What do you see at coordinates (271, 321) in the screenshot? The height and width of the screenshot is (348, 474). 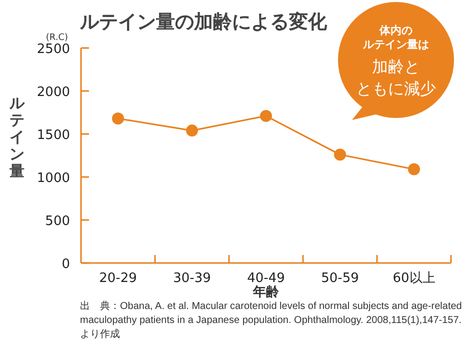 I see `text: 出 典：Obana, A. et al. Macular carotenoid levels of normal subjects and age-related maculopathy patients in a Japanese population. Ophthalmology. 2008,115(1),147-157. より作成` at bounding box center [271, 321].